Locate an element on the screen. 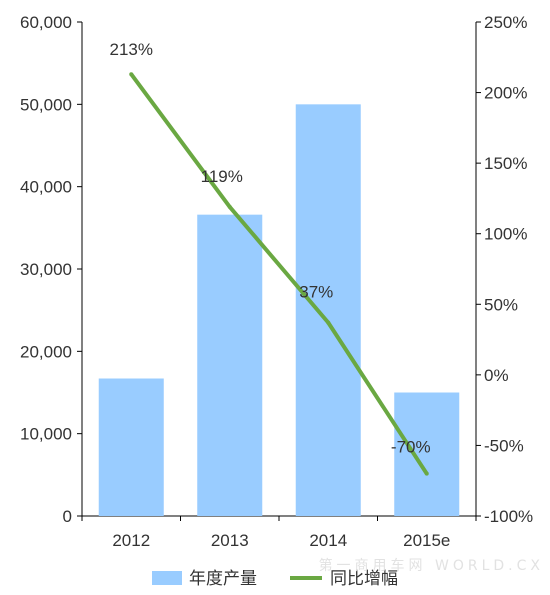 This screenshot has width=550, height=595. y-left-tick-label: 40,000 is located at coordinates (46, 187).